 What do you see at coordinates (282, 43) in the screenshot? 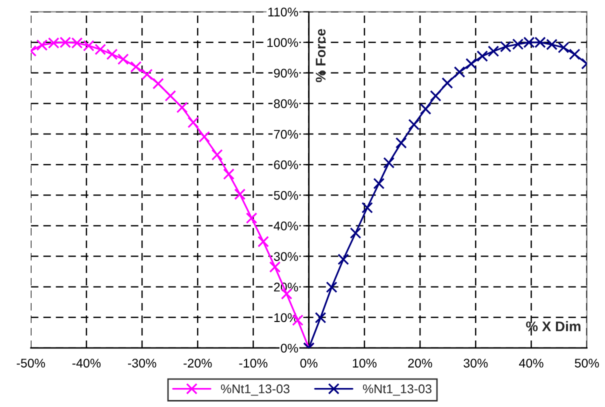
I see `y-tick-label: 100%` at bounding box center [282, 43].